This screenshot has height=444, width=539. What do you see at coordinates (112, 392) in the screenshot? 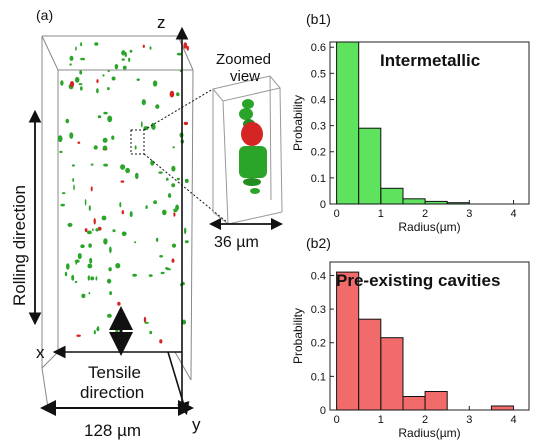
I see `tensile-label-line2: direction` at bounding box center [112, 392].